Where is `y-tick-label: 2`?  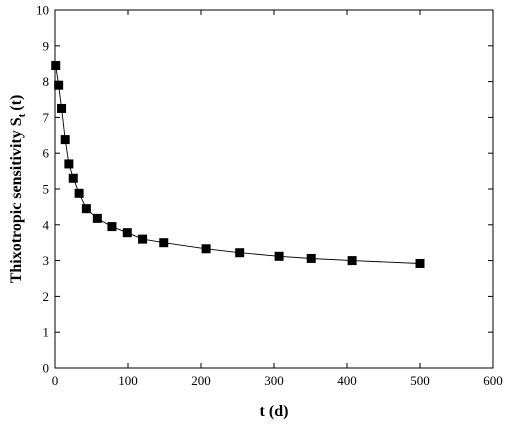 y-tick-label: 2 is located at coordinates (46, 296).